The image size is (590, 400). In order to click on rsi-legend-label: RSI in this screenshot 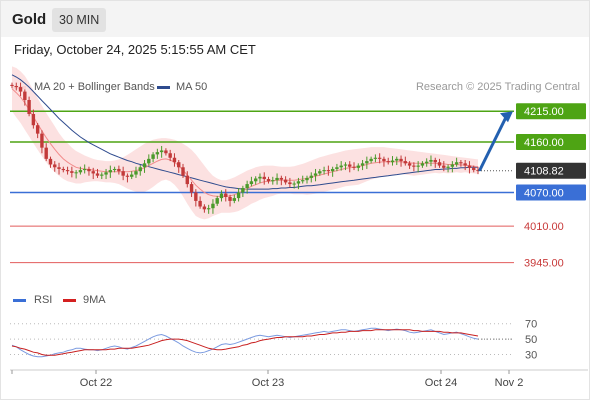, I will do `click(43, 300)`.